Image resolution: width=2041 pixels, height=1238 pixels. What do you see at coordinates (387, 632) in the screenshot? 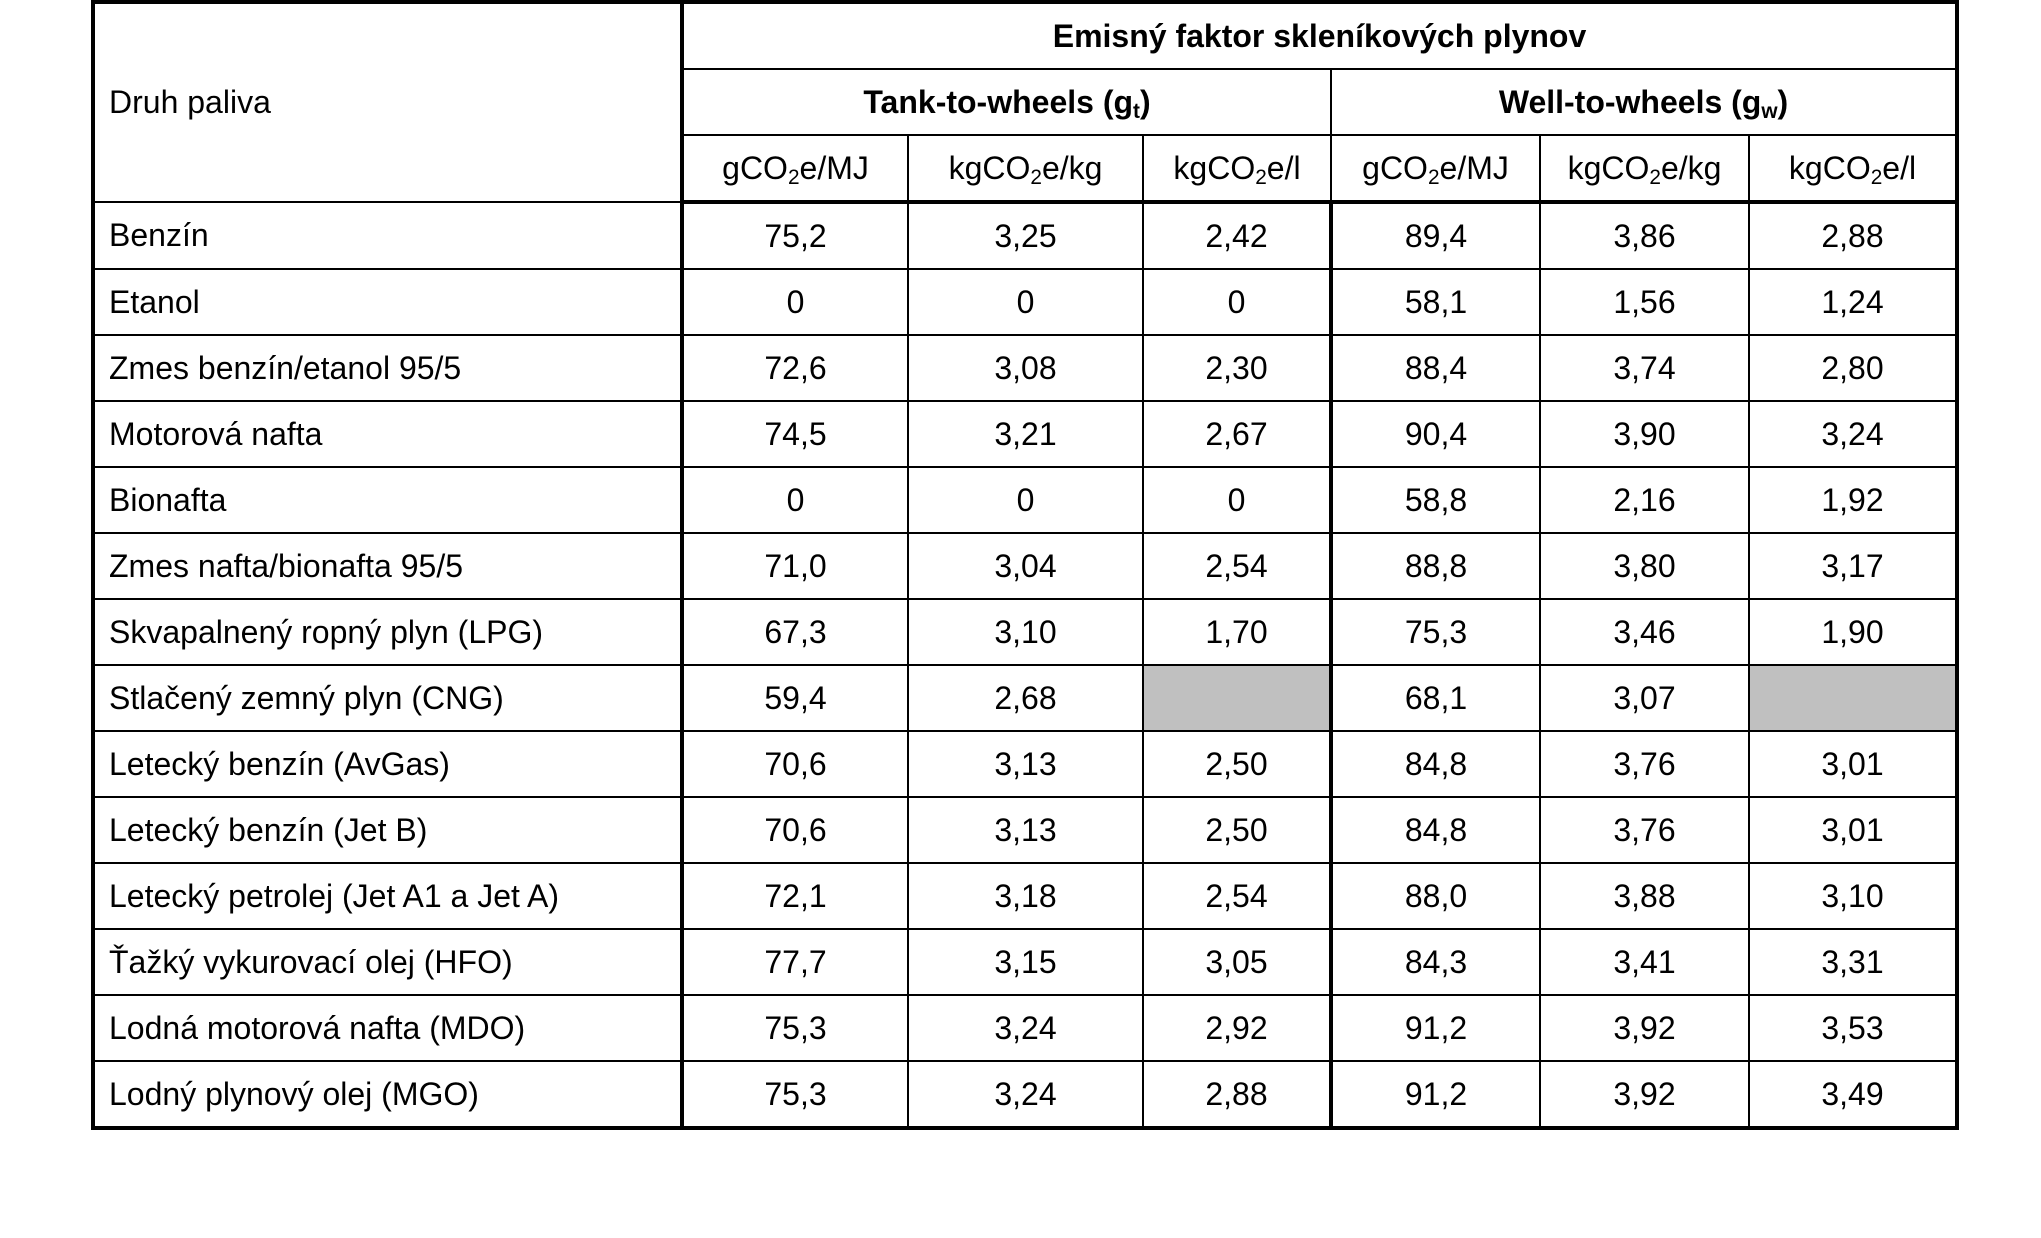
I see `fuel-name-cell: Skvapalnený ropný plyn (LPG)` at bounding box center [387, 632].